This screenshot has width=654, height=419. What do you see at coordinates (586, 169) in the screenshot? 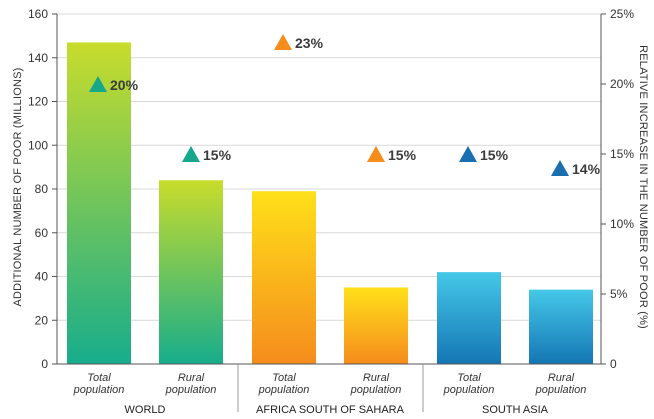
I see `percent-label: 14%` at bounding box center [586, 169].